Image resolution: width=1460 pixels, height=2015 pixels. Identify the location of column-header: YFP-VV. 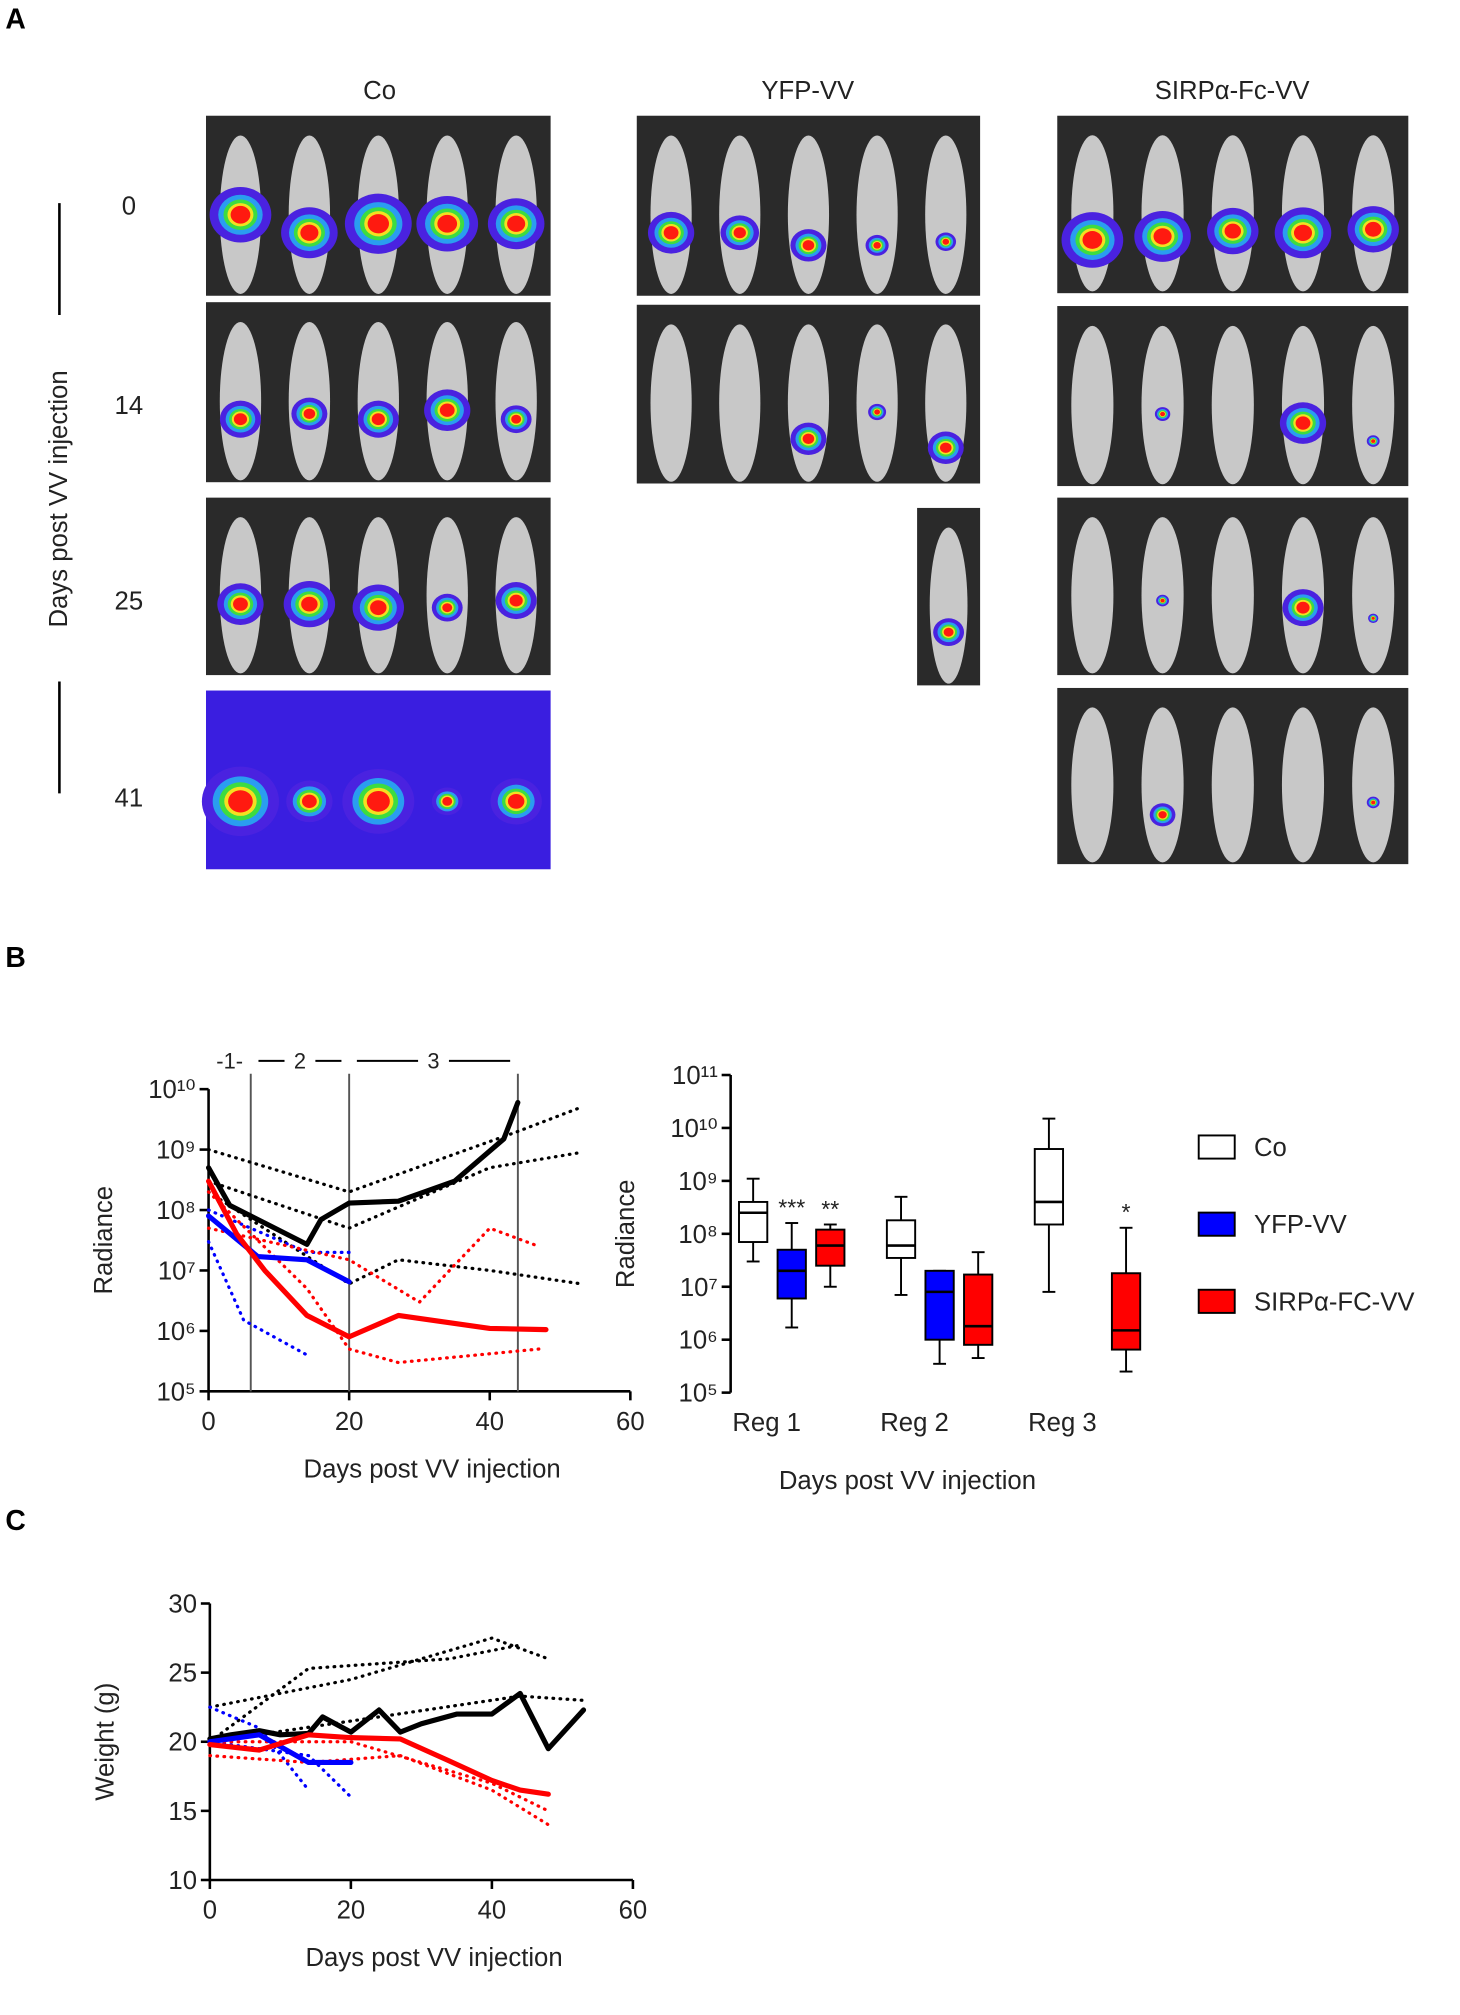
(808, 91).